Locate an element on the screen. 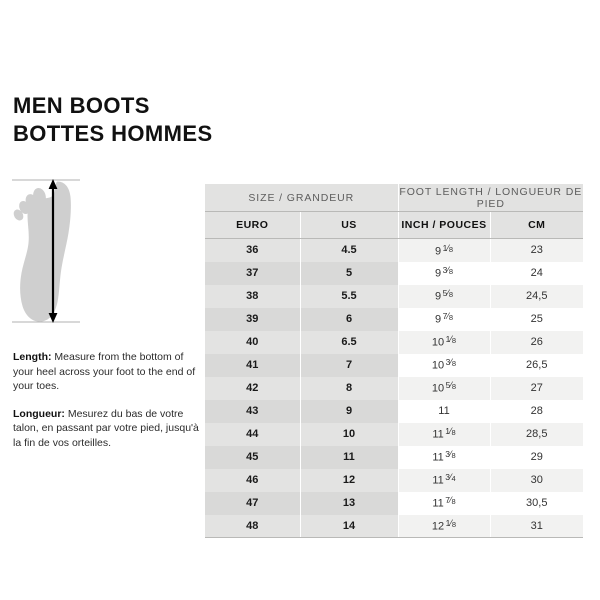 The width and height of the screenshot is (600, 600). instruction-fr-label: Longueur: is located at coordinates (39, 413).